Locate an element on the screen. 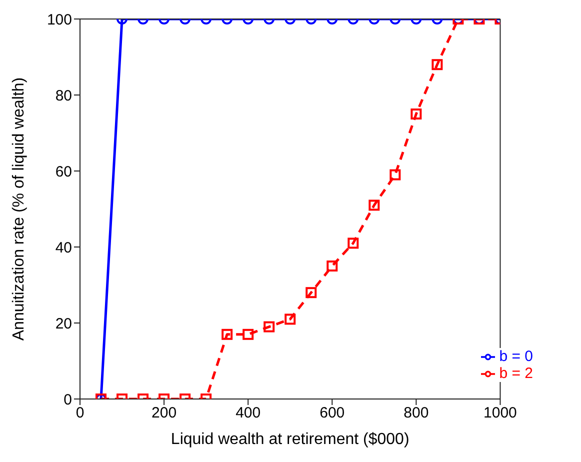 This screenshot has height=462, width=581. y-tick-label: 60 is located at coordinates (63, 171).